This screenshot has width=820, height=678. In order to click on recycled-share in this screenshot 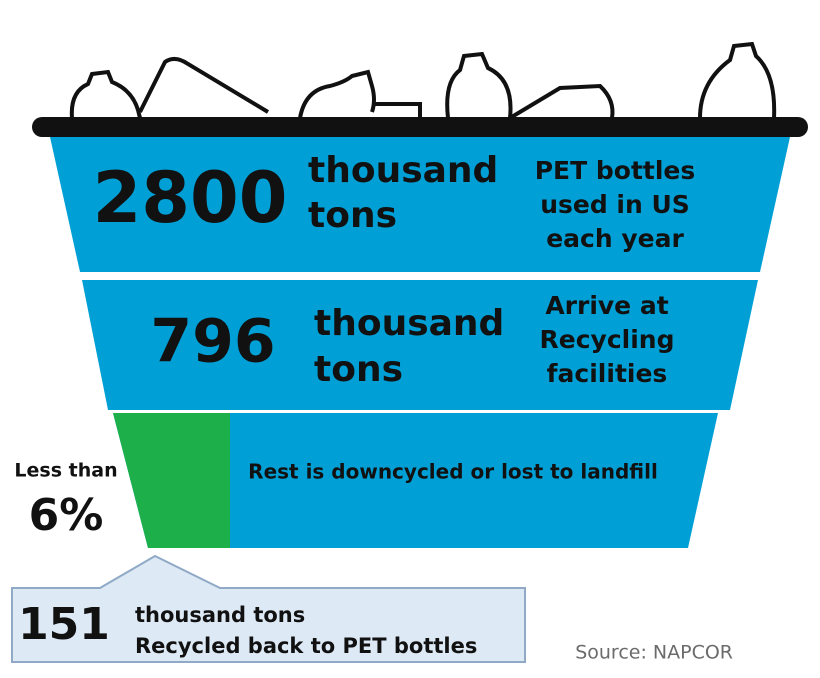, I will do `click(171, 480)`.